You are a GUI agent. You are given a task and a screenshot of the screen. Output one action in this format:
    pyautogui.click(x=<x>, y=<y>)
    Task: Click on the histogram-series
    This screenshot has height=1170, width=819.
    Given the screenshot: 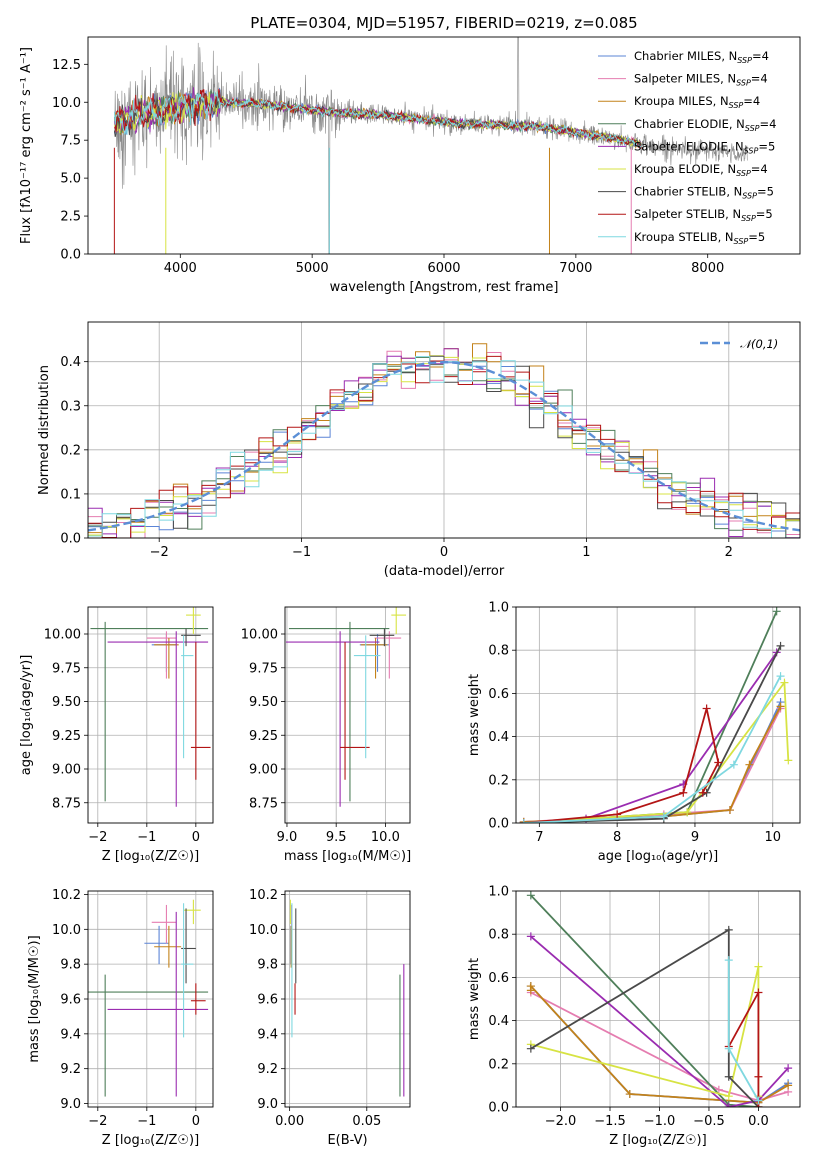 What is the action you would take?
    pyautogui.click(x=444, y=447)
    